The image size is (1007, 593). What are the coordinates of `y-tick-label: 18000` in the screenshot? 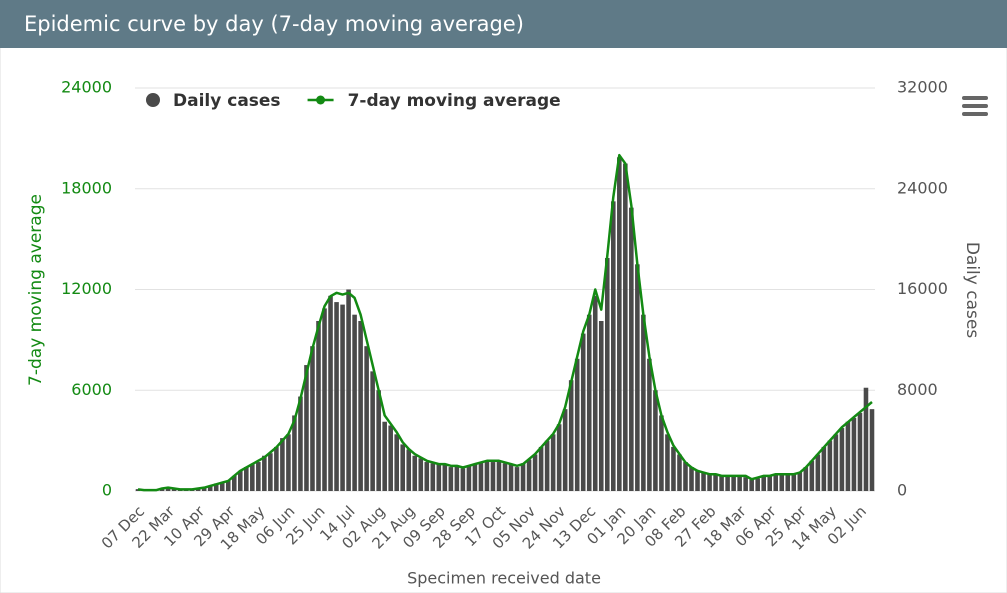 It's located at (86, 187).